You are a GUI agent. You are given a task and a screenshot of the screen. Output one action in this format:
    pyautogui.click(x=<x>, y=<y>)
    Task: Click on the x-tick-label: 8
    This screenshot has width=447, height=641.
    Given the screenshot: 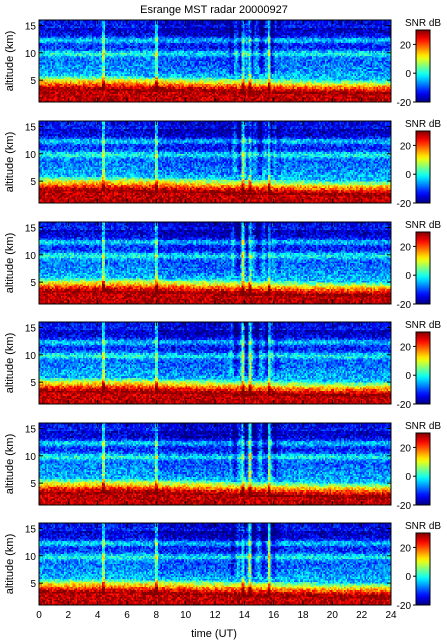 What is the action you would take?
    pyautogui.click(x=157, y=615)
    